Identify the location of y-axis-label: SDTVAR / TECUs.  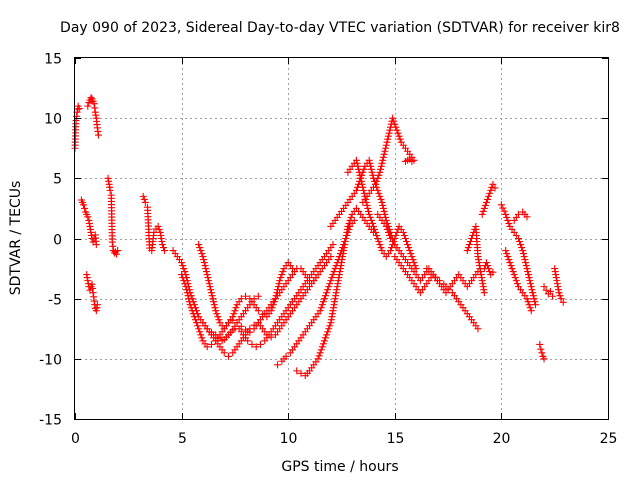
(16, 238).